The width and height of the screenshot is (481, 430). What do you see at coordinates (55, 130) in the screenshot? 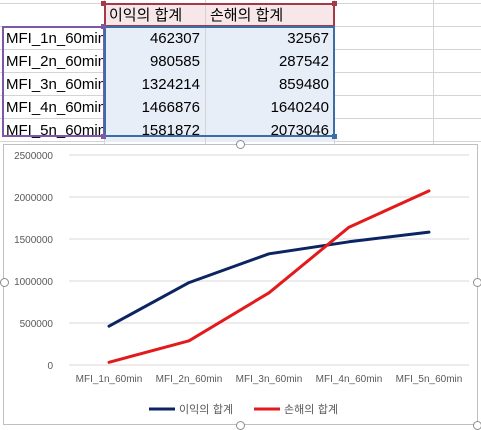
I see `row-name-cell: MFI_5n_60min` at bounding box center [55, 130].